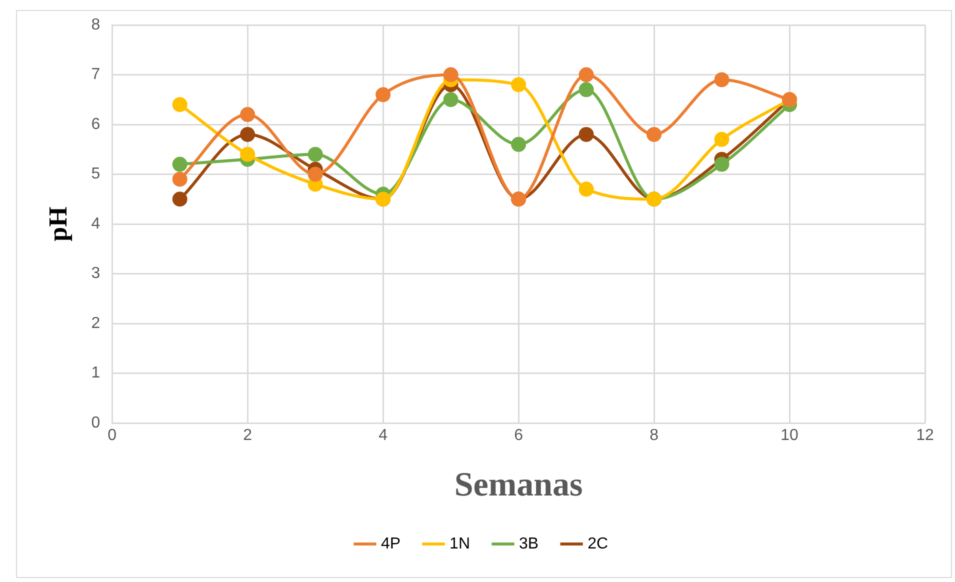  Describe the element at coordinates (925, 435) in the screenshot. I see `x-tick-label: 12` at that location.